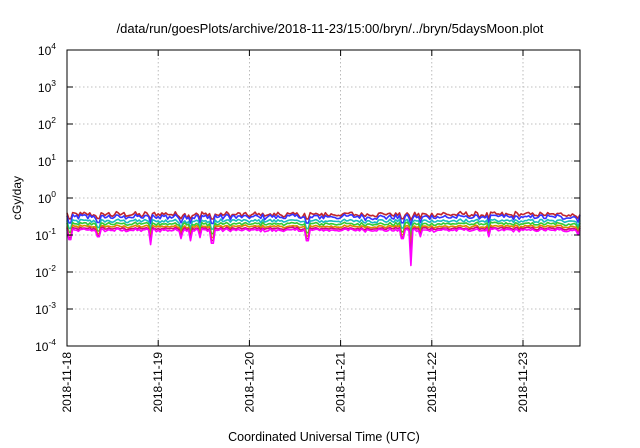  Describe the element at coordinates (45, 345) in the screenshot. I see `y-tick-label: 10⁻⁴` at that location.